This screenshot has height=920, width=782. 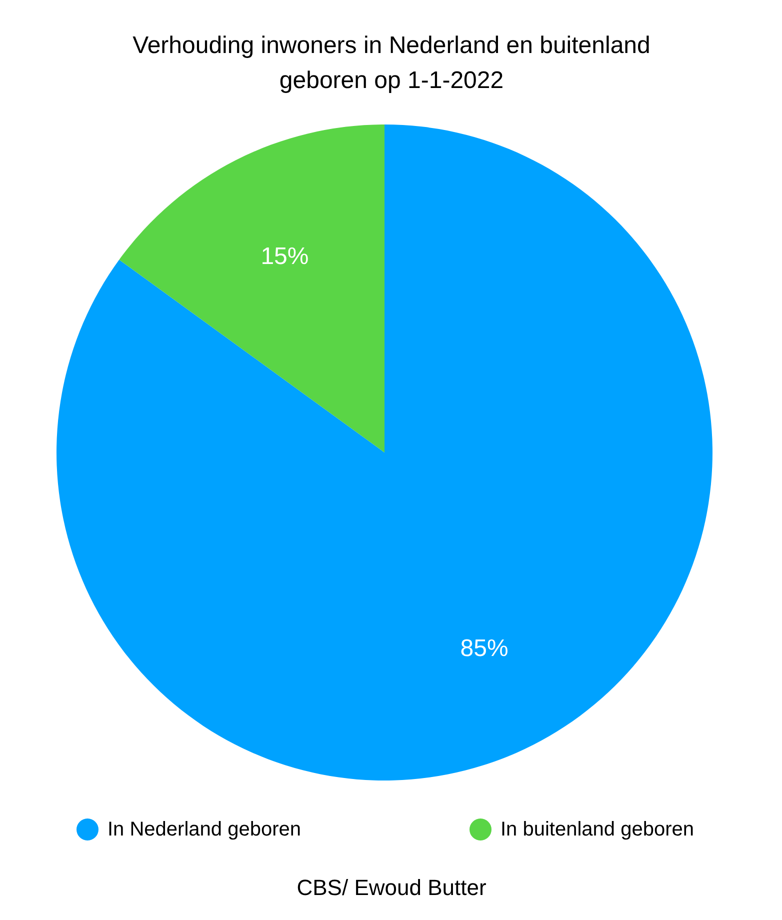 What do you see at coordinates (391, 887) in the screenshot?
I see `text: CBS/ Ewoud Butter` at bounding box center [391, 887].